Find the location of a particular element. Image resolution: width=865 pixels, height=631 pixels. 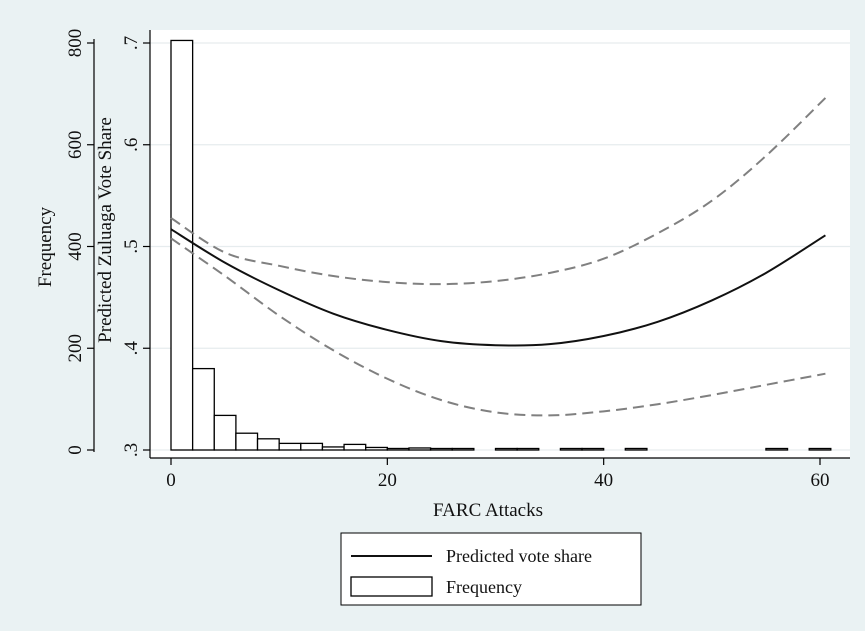

vote-share-tick-label: .6 is located at coordinates (131, 145).